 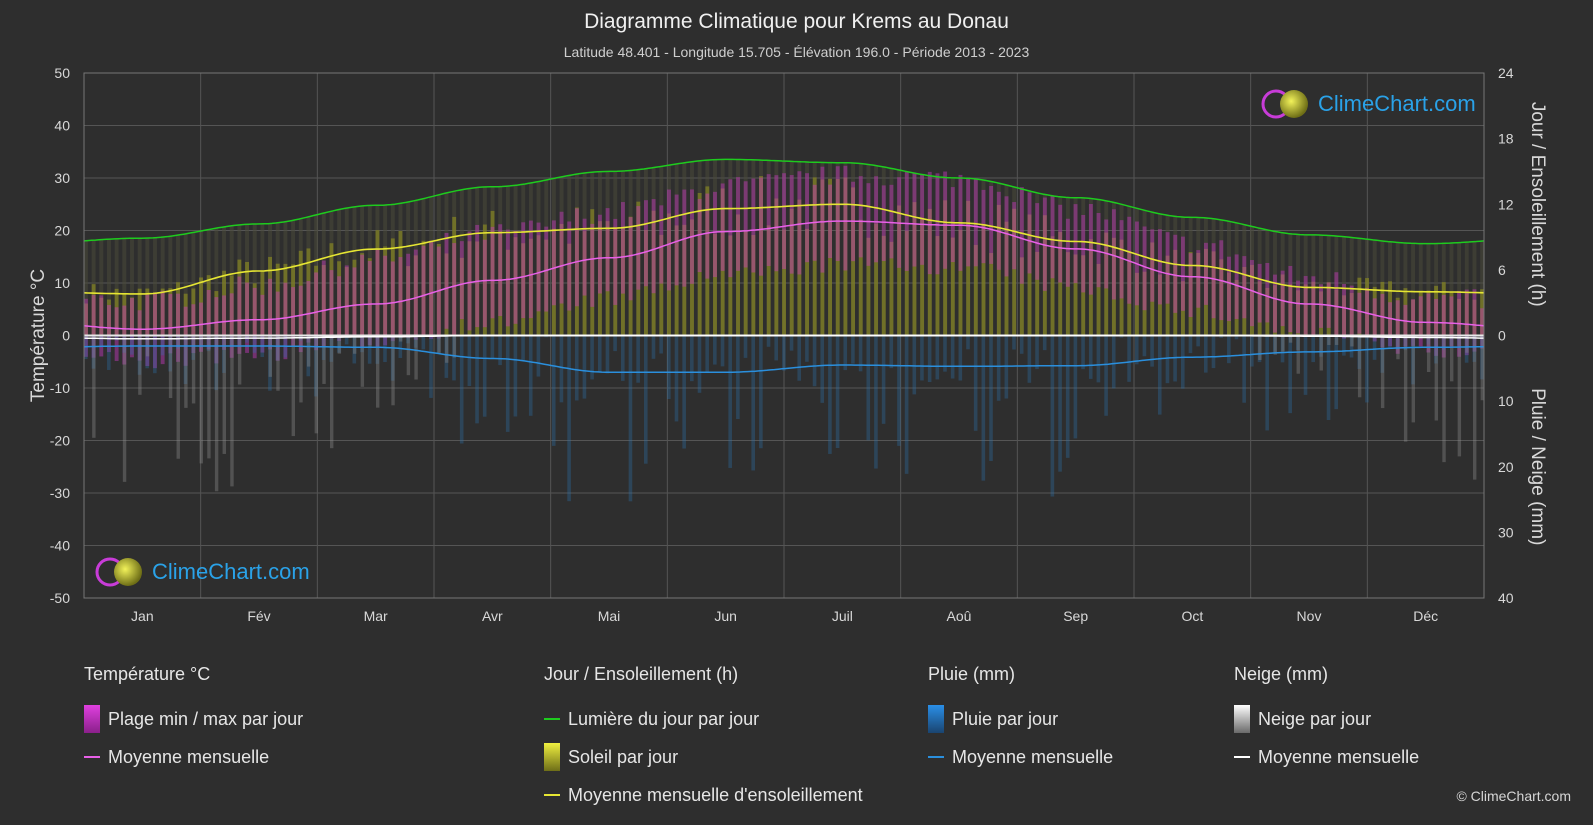 I want to click on y-left-tick-label: 0, so click(x=66, y=336).